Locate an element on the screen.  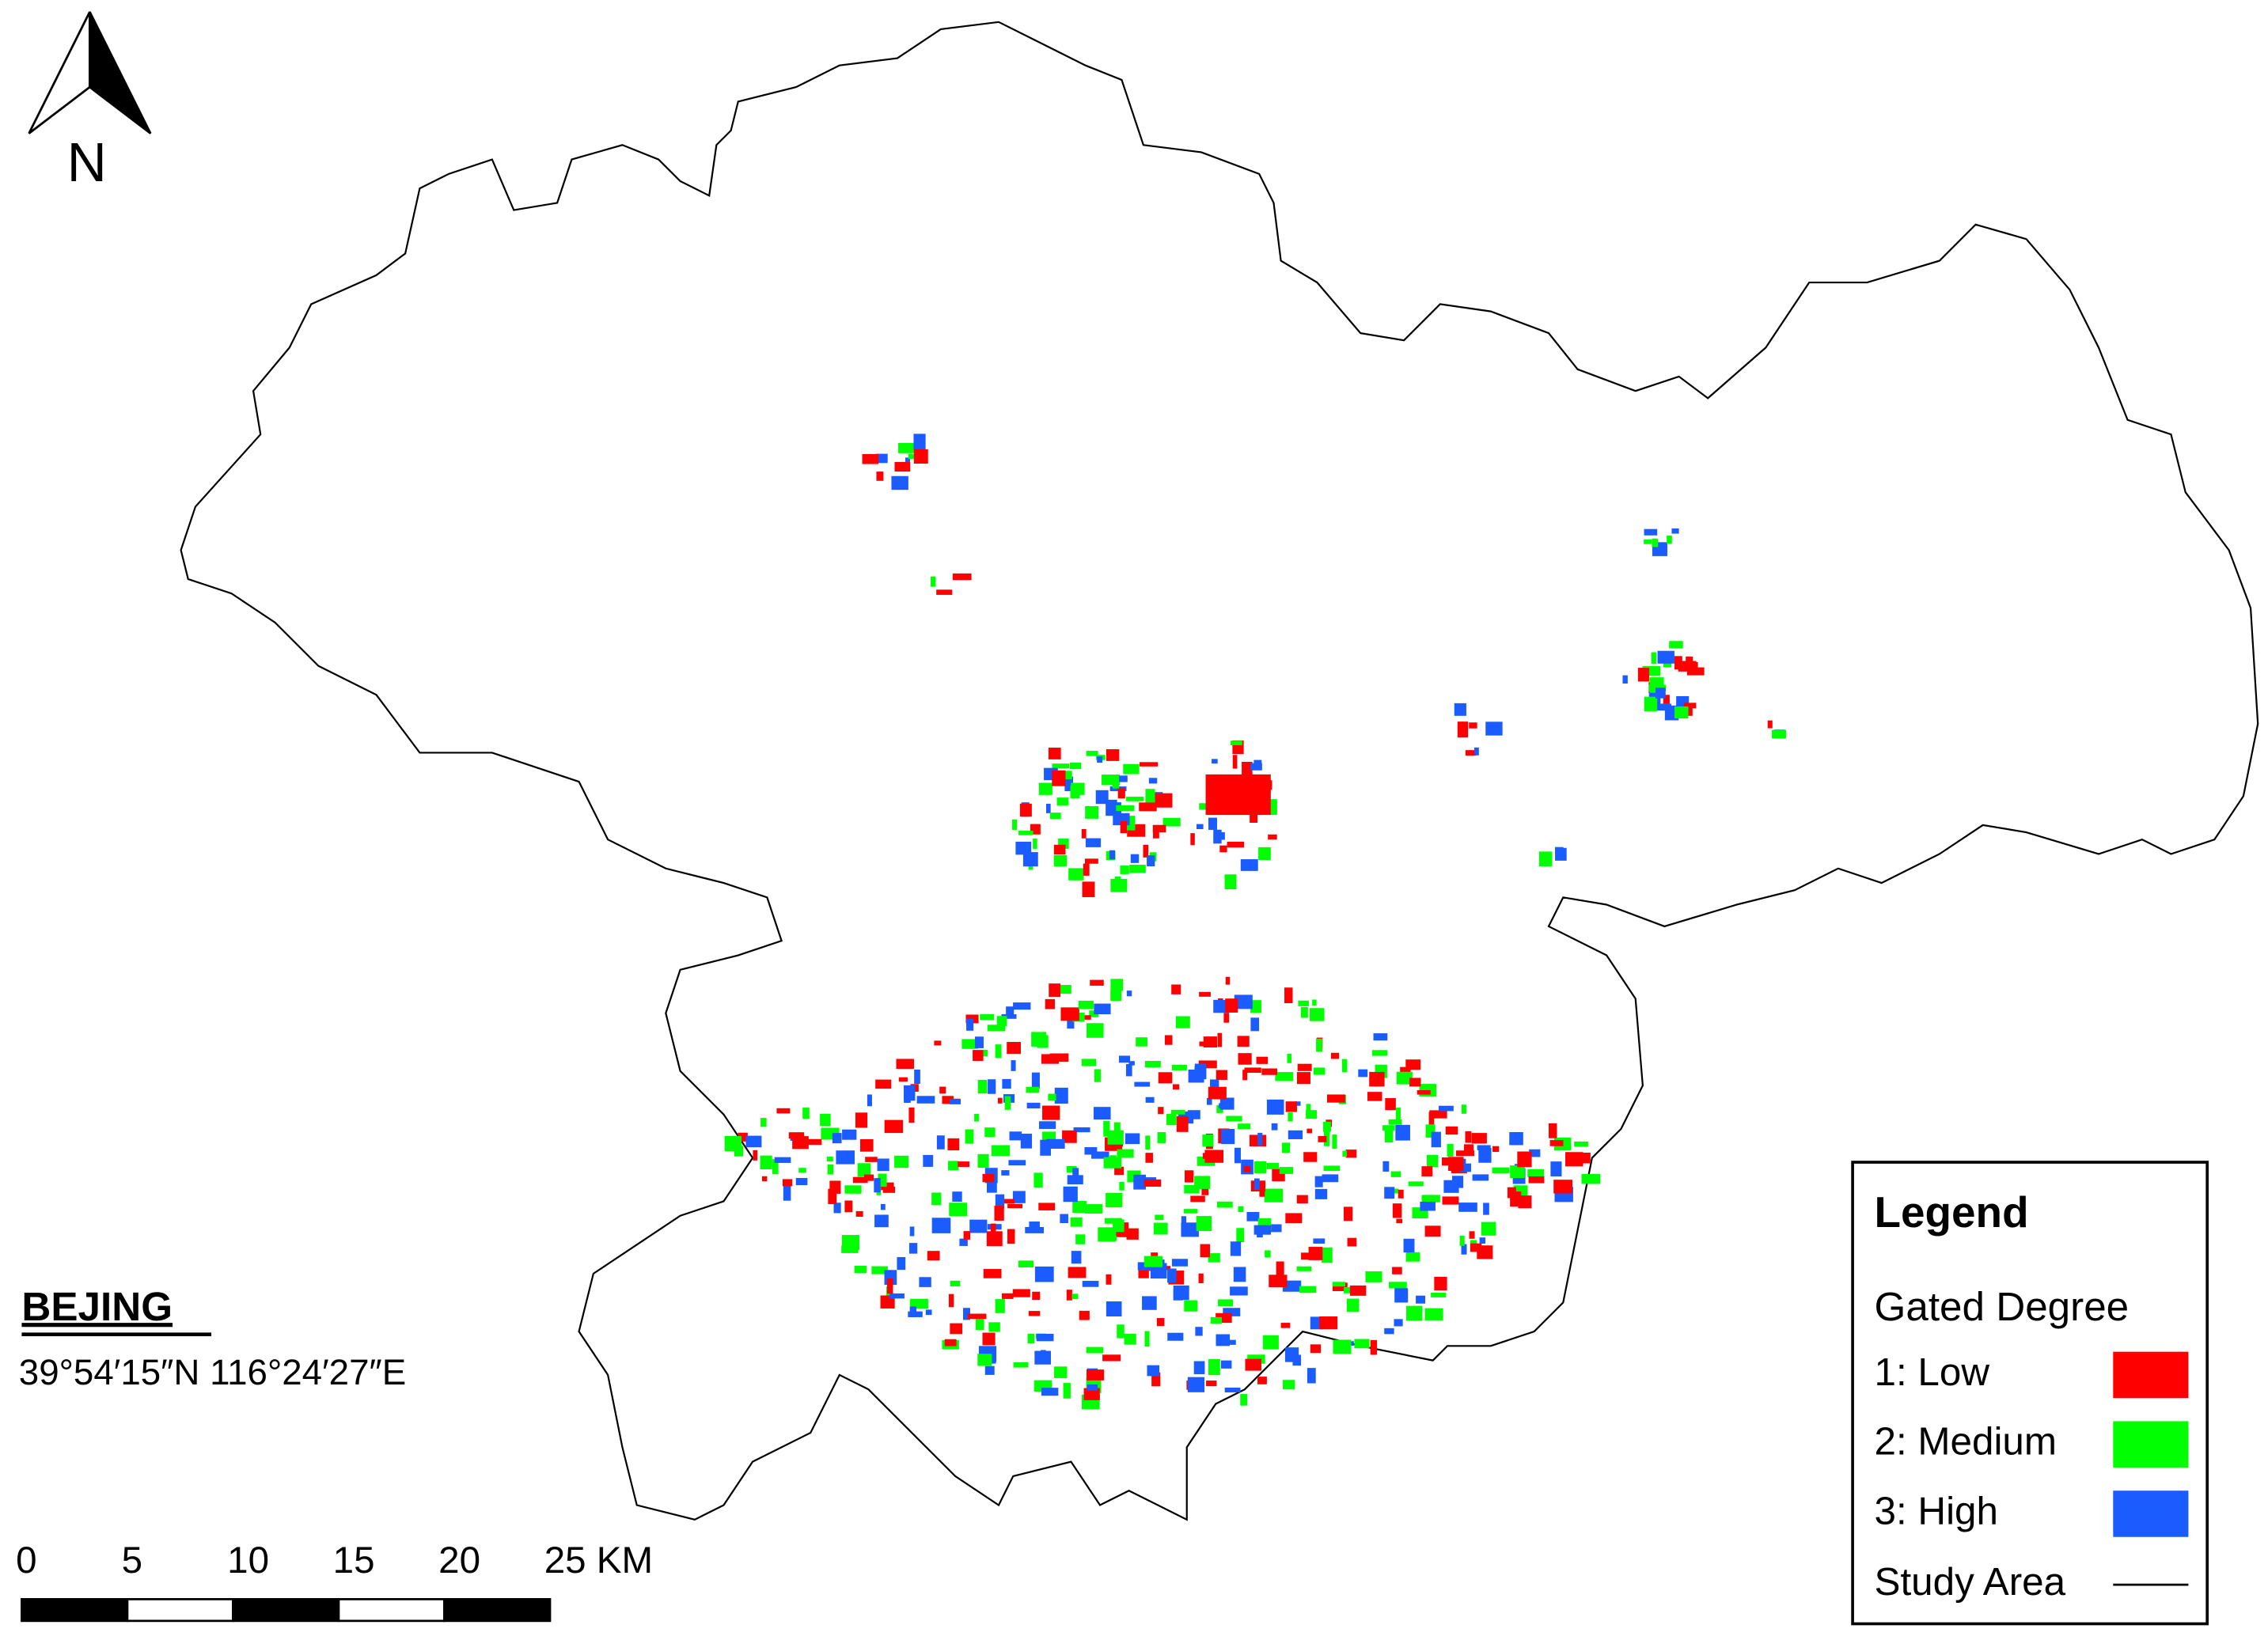
scale-label: 10 is located at coordinates (248, 1560).